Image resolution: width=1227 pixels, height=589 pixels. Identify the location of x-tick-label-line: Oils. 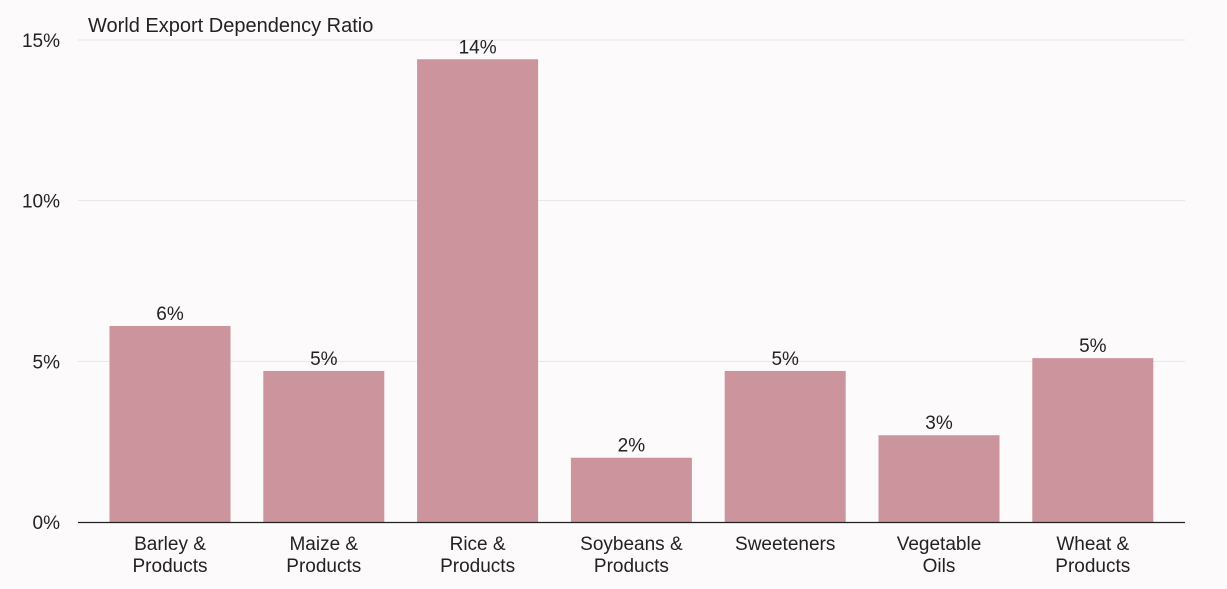
(939, 566).